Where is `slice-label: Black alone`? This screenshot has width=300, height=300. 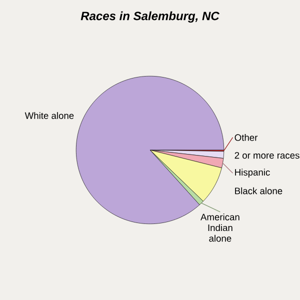
slice-label: Black alone is located at coordinates (258, 190).